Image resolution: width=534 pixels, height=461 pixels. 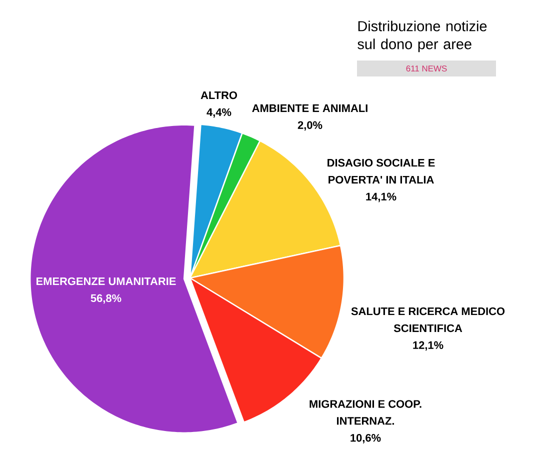 I want to click on data-label: 14,1%, so click(x=381, y=197).